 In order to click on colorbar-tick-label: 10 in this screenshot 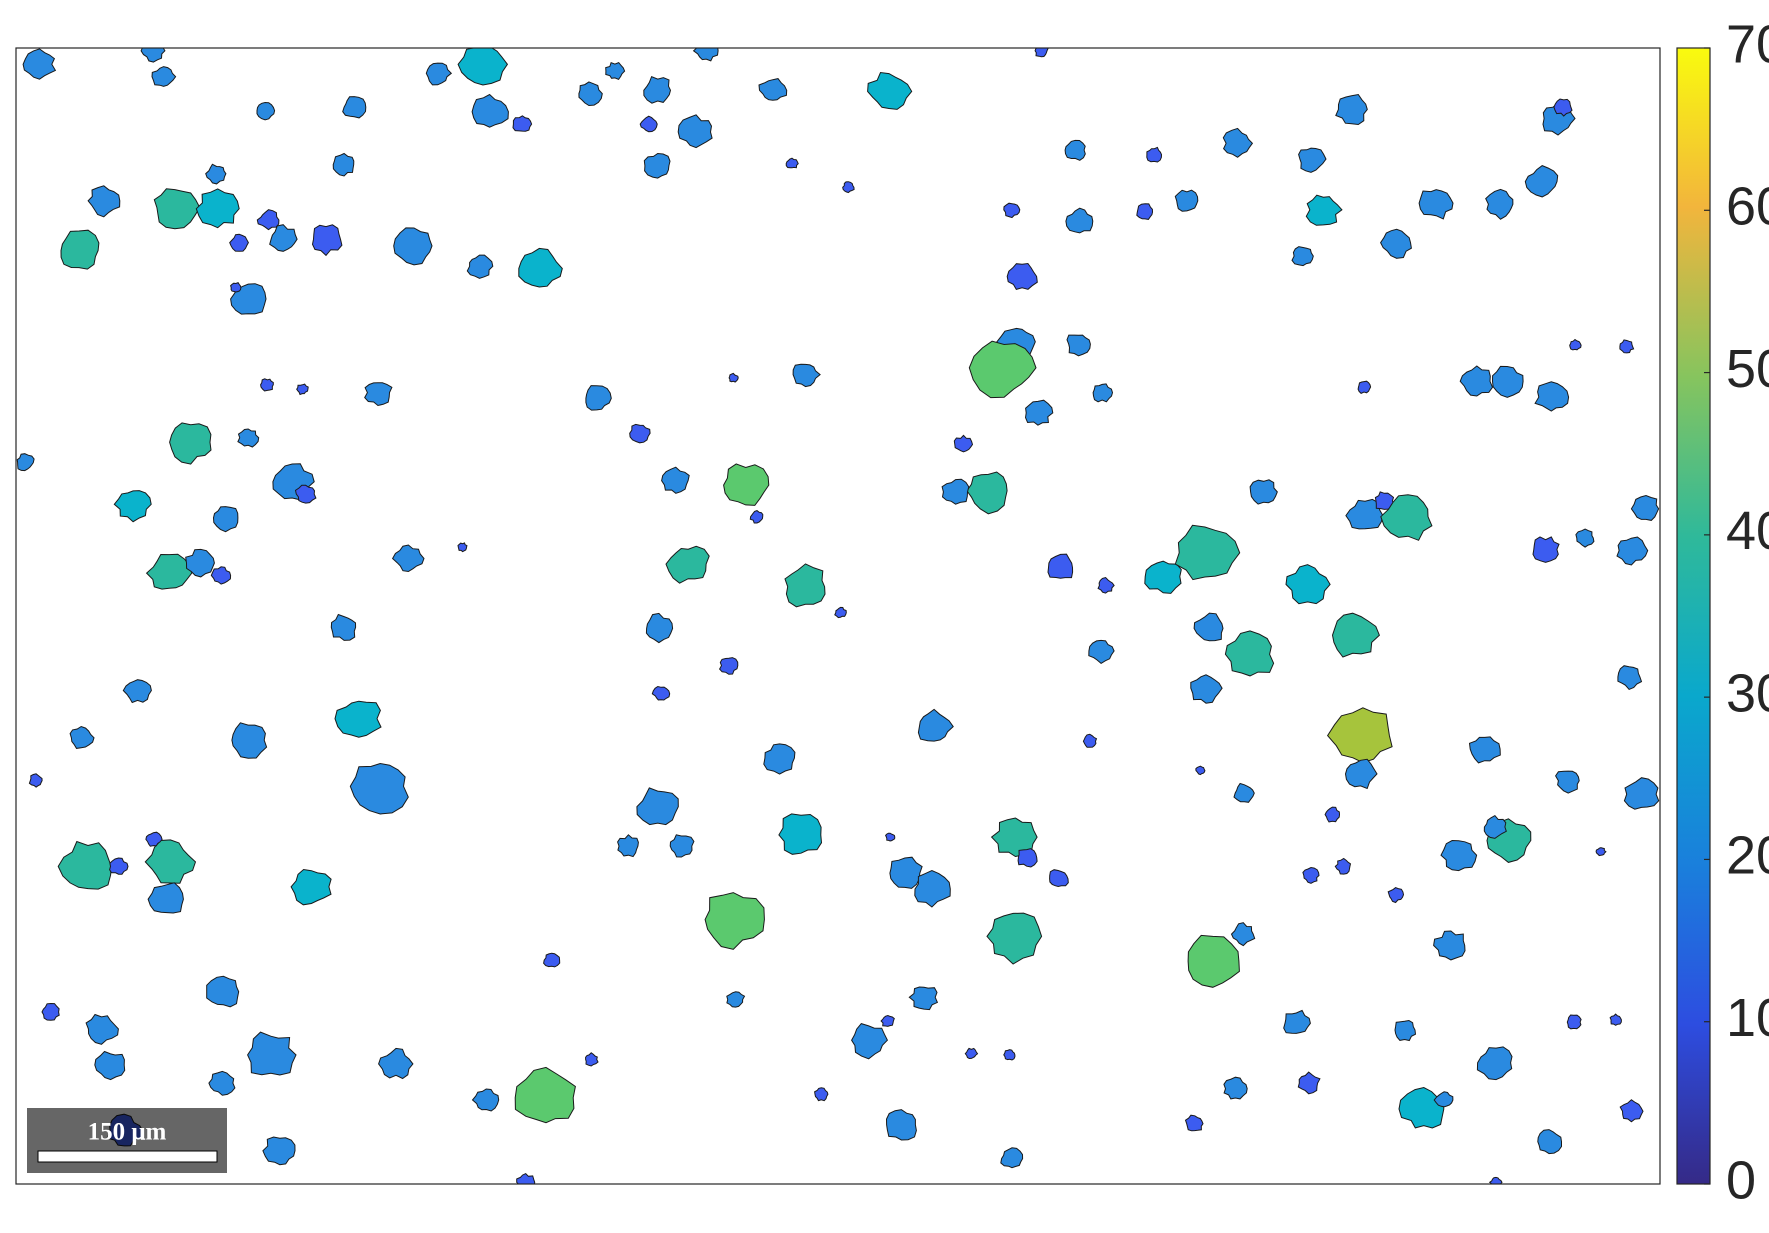, I will do `click(1747, 1018)`.